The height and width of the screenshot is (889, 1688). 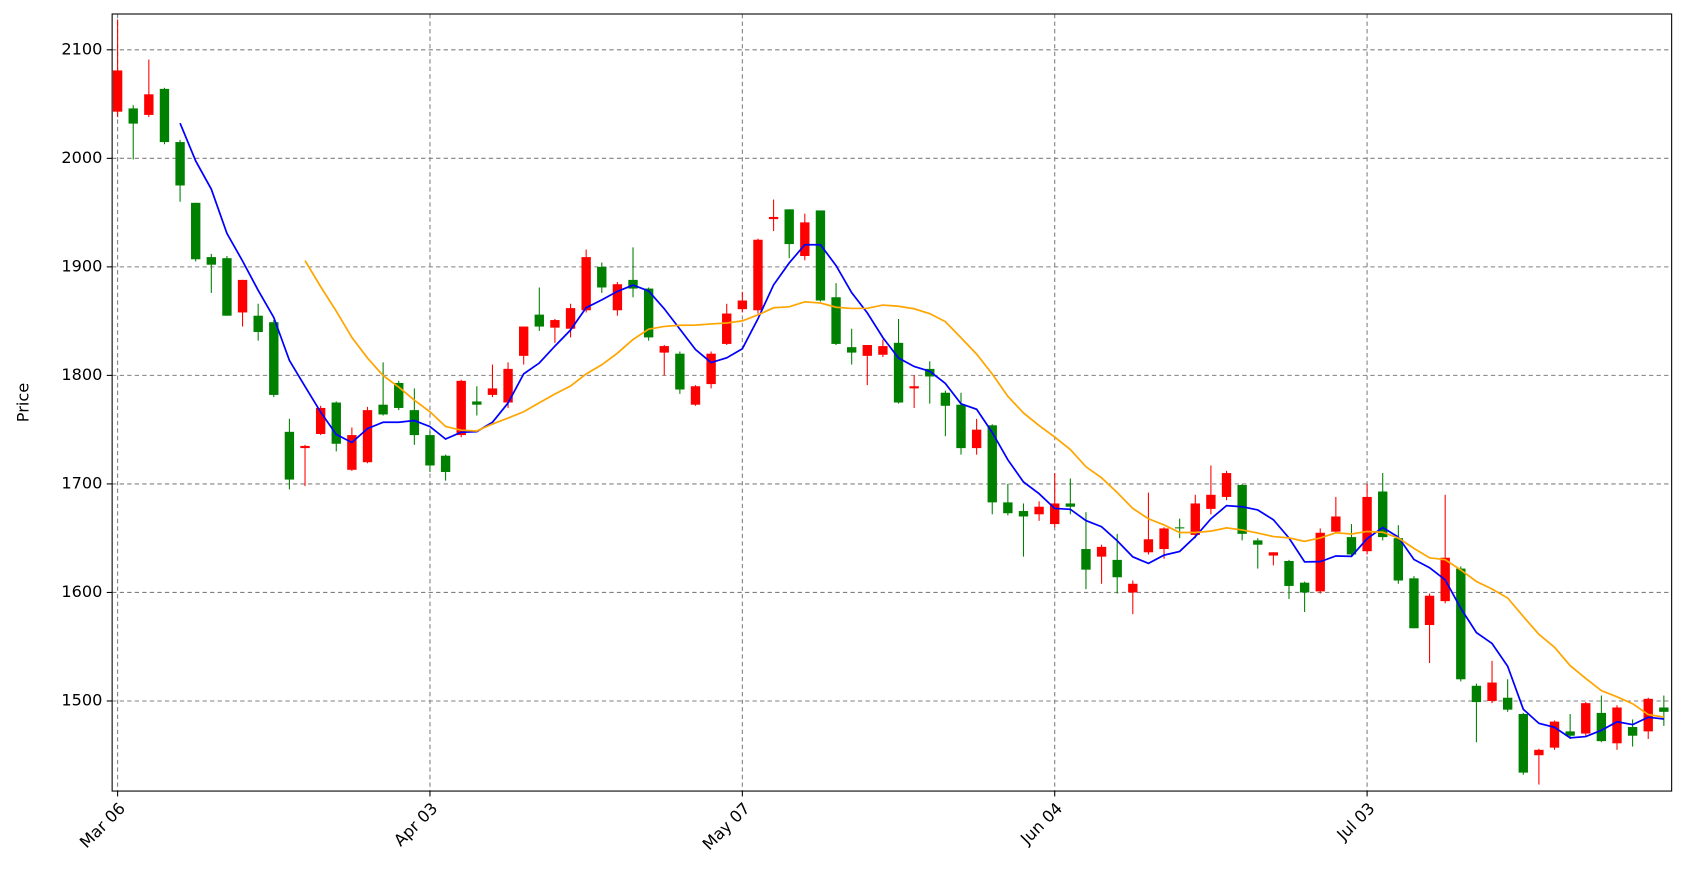 What do you see at coordinates (81, 591) in the screenshot?
I see `y-tick-label: 1600` at bounding box center [81, 591].